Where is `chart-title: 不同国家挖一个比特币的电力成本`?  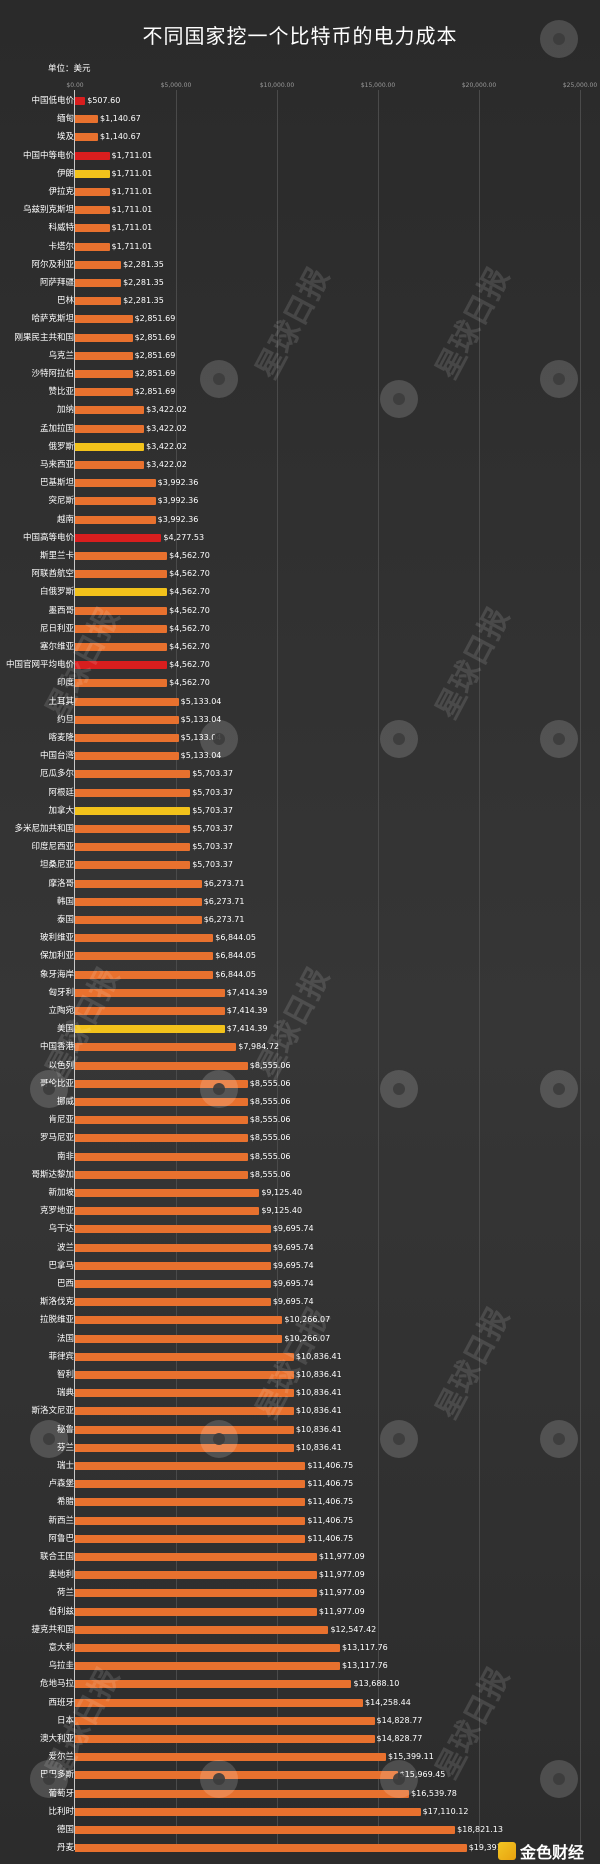 chart-title: 不同国家挖一个比特币的电力成本 is located at coordinates (300, 36).